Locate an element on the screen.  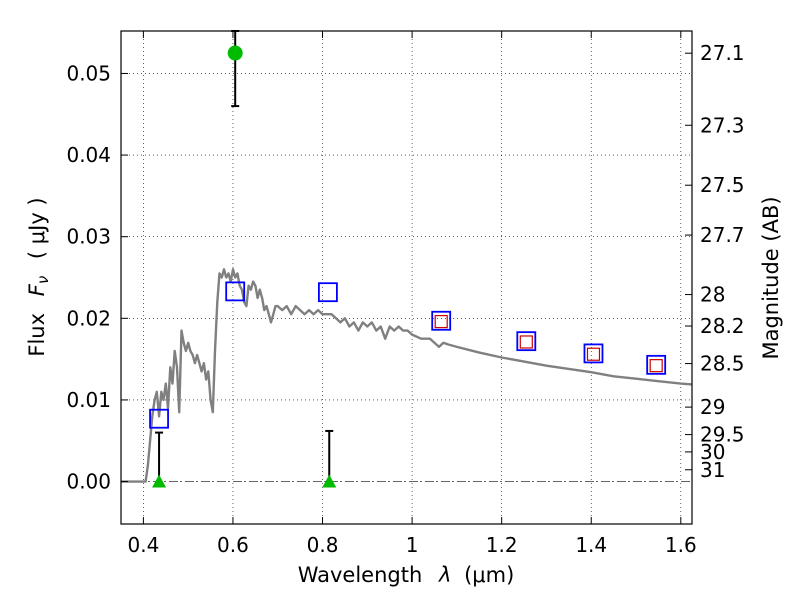
y-tick-label: 0.00 is located at coordinates (88, 482).